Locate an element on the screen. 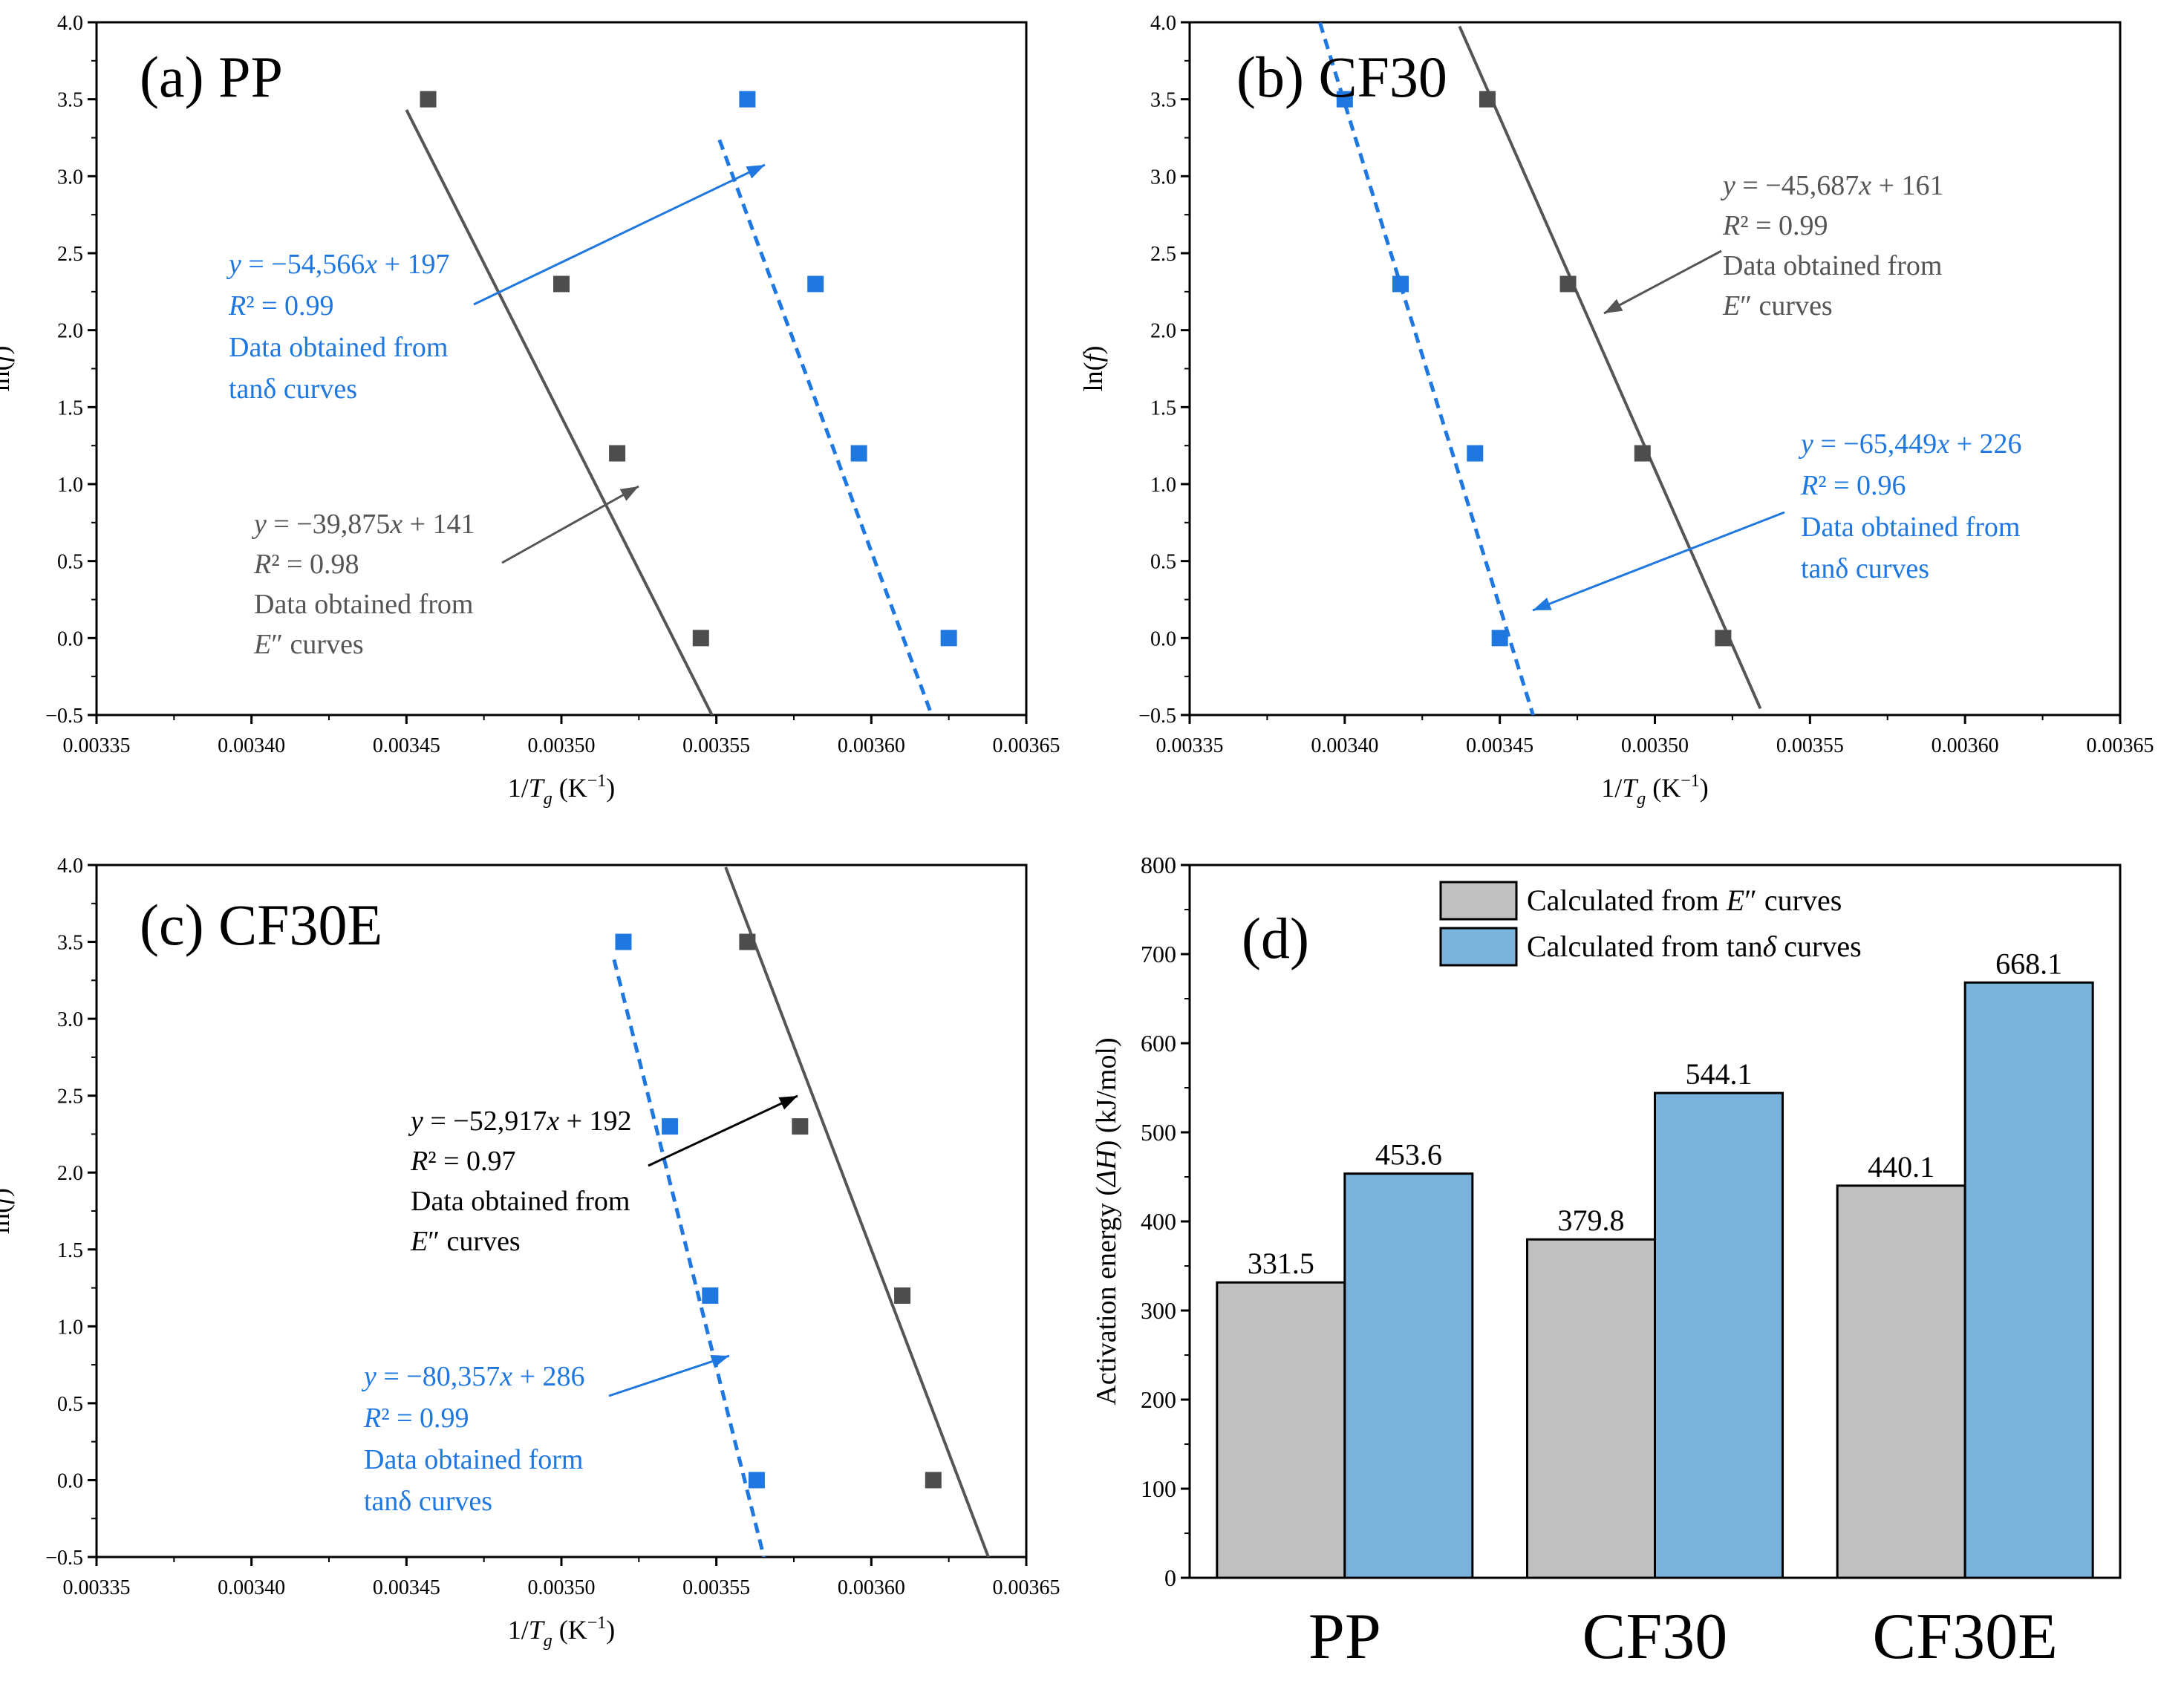 Image resolution: width=2184 pixels, height=1681 pixels. annotation-arrowhead is located at coordinates (1542, 603).